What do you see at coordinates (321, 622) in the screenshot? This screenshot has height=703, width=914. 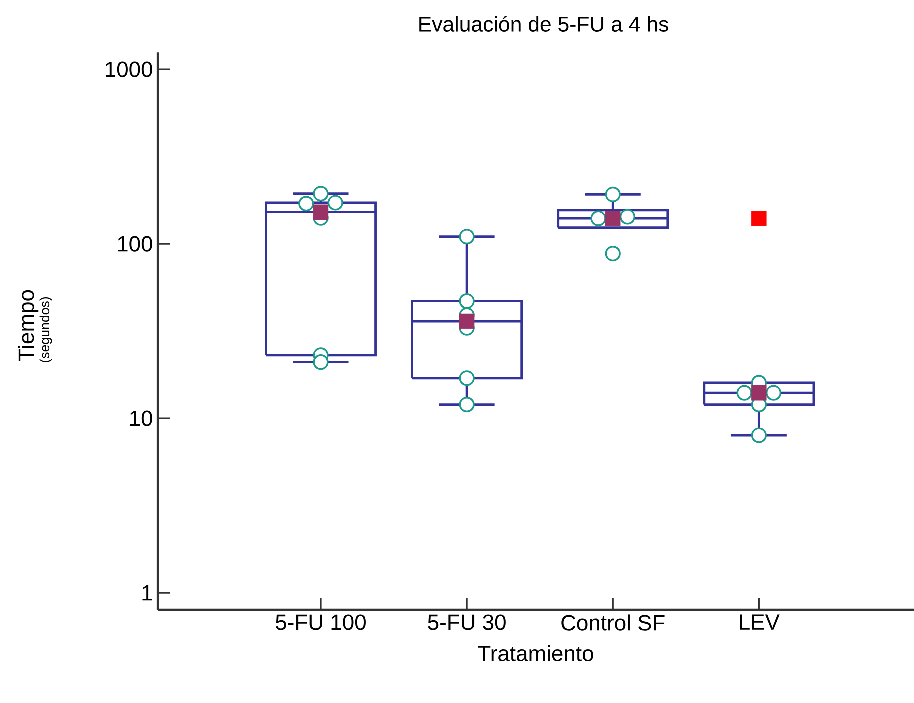 I see `x-tick-label: 5-FU 100` at bounding box center [321, 622].